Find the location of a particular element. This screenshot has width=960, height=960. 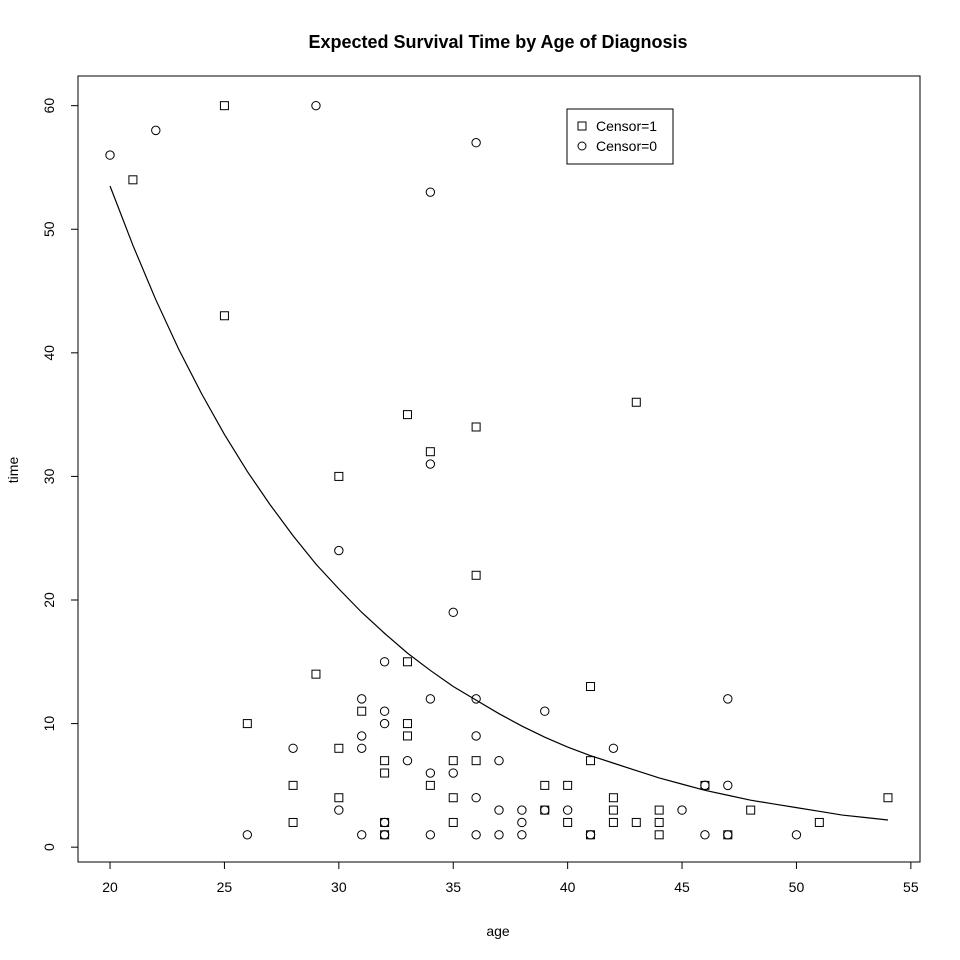

legend-circle-marker is located at coordinates (582, 146).